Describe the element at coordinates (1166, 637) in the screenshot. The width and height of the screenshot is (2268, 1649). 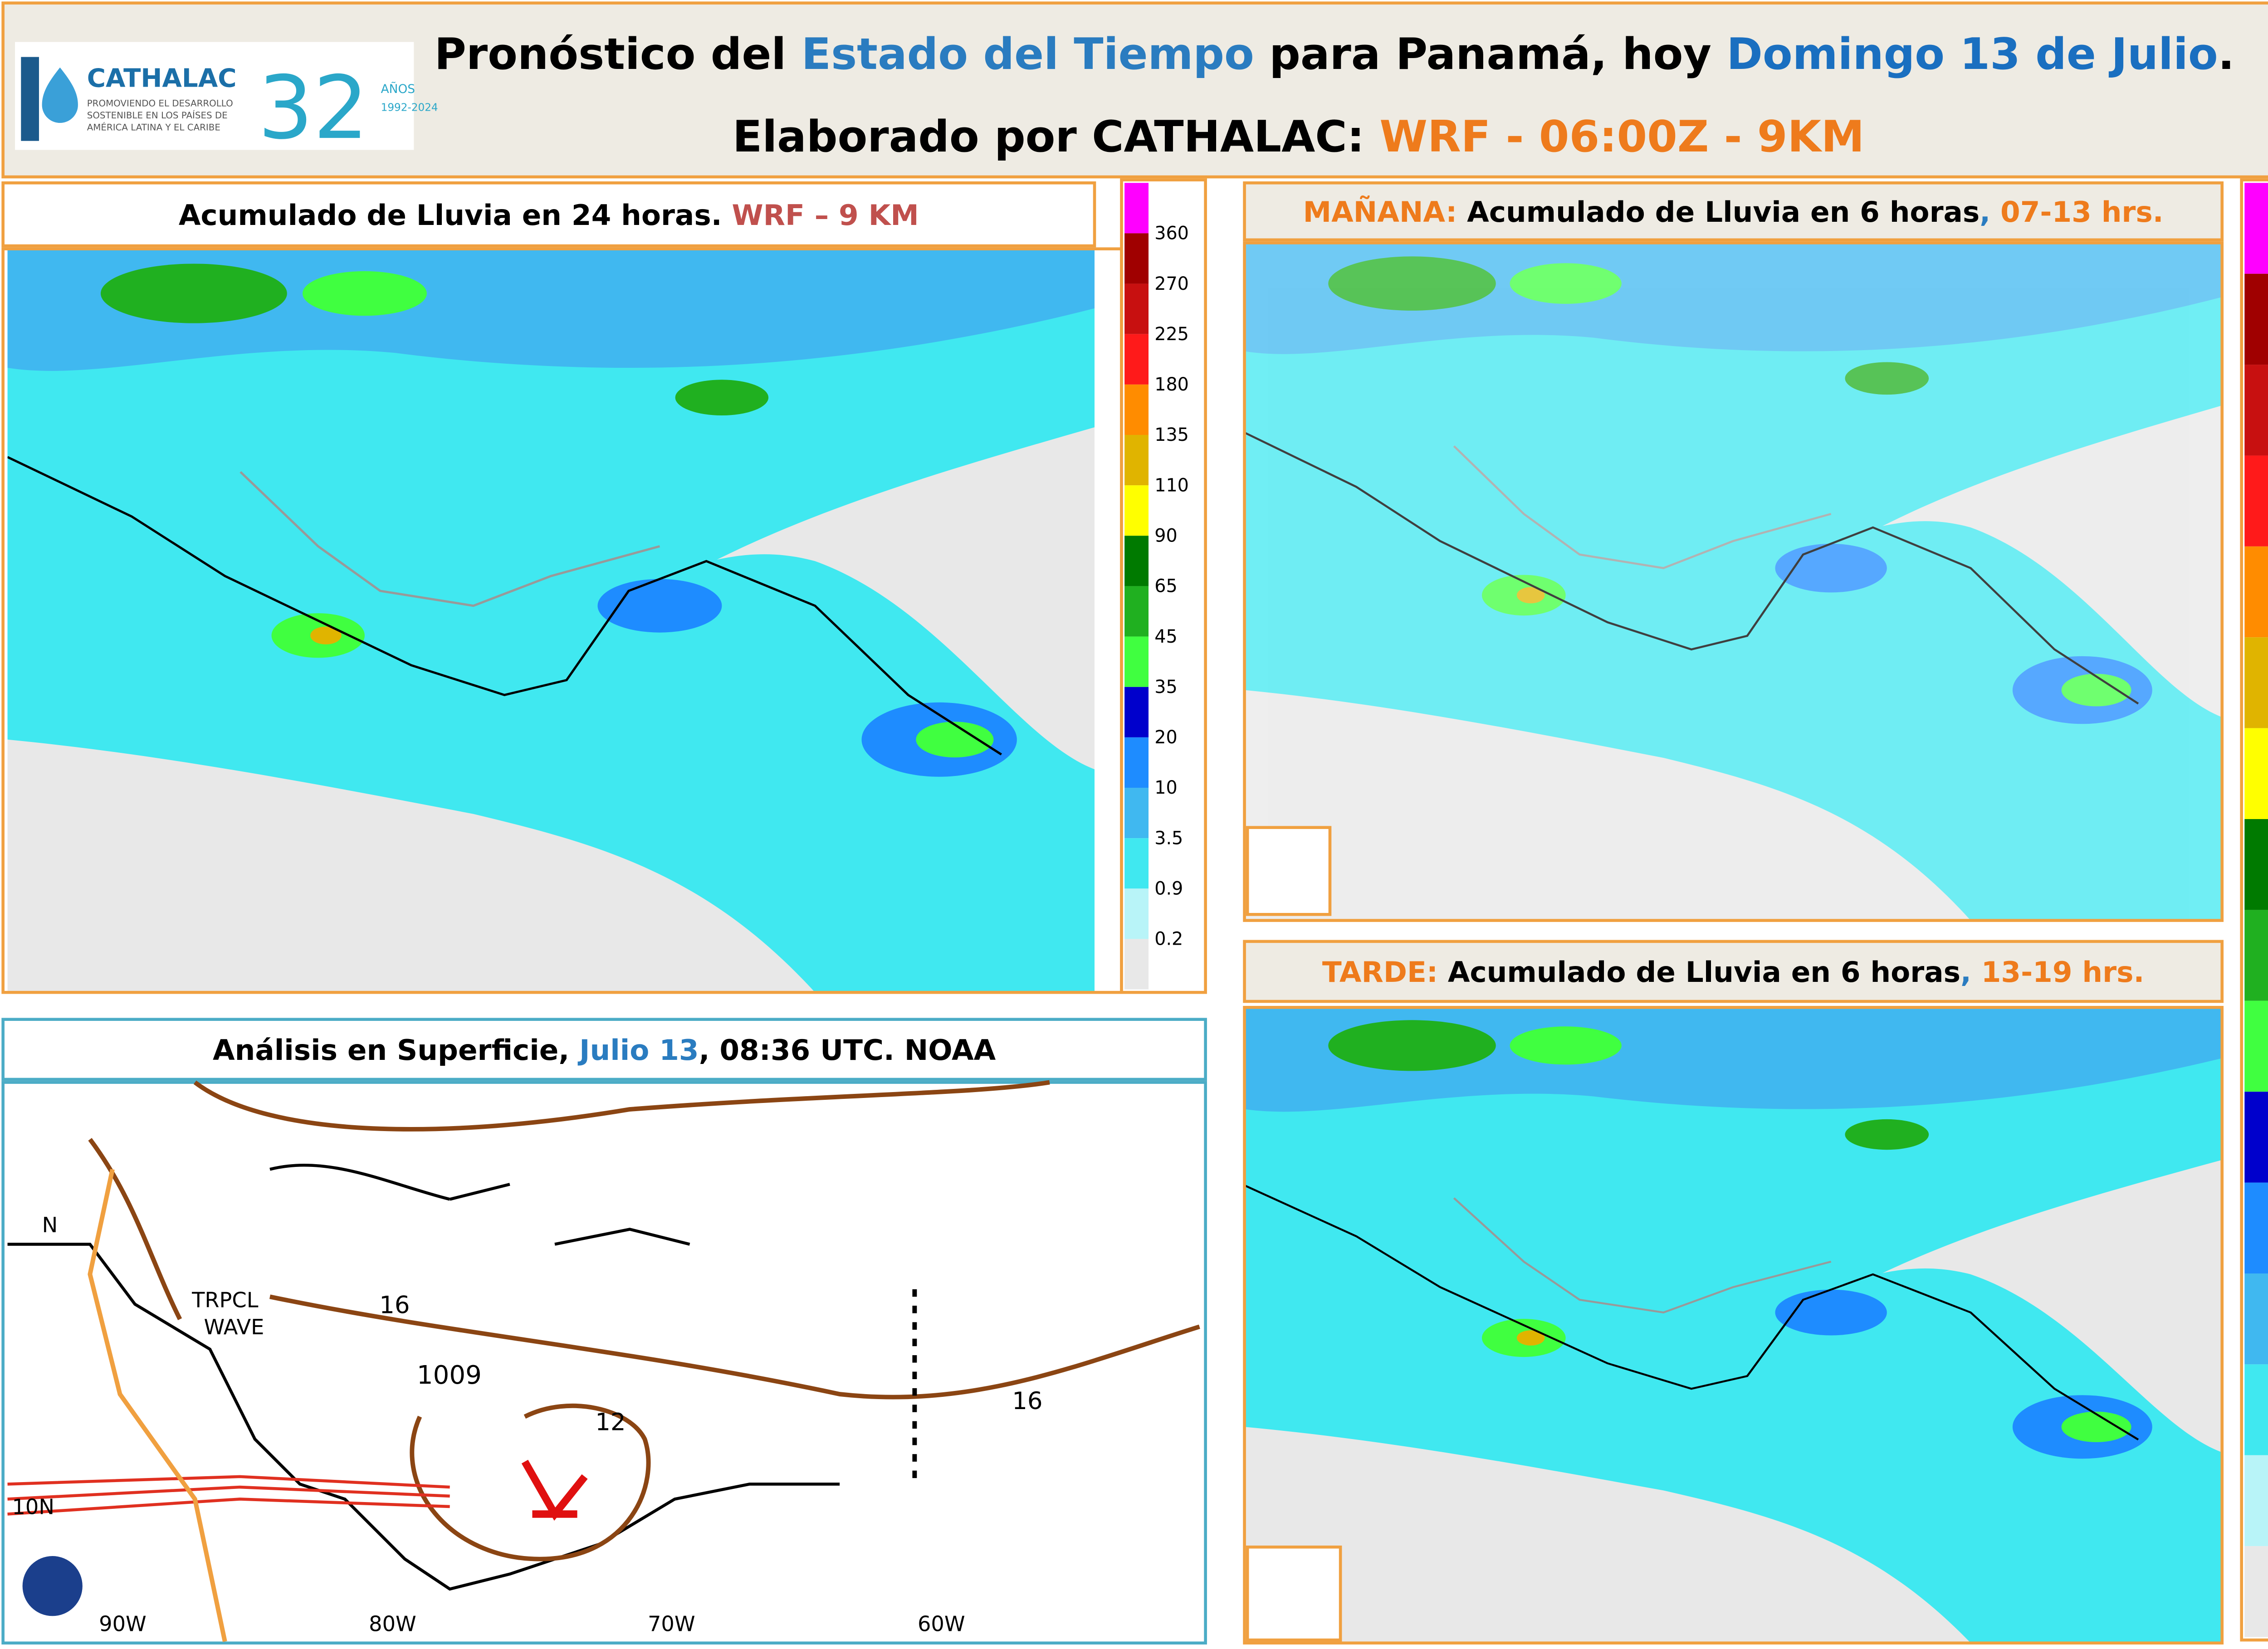
I see `colorbar-label: 45` at that location.